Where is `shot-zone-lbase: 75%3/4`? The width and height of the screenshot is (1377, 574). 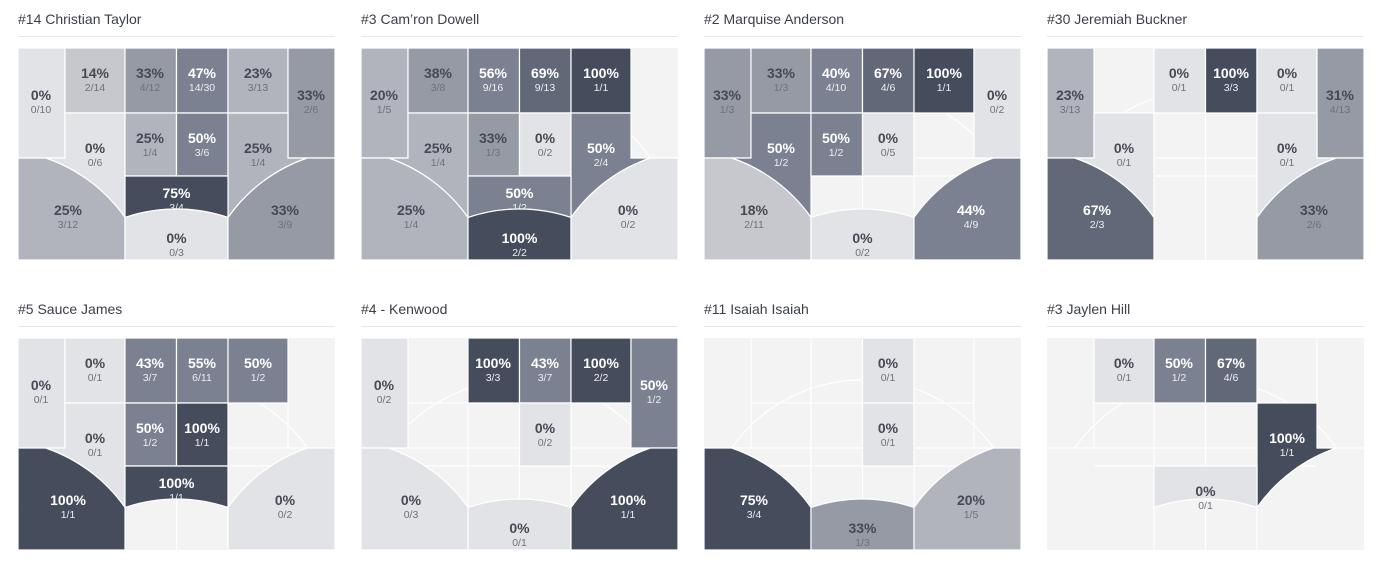 shot-zone-lbase: 75%3/4 is located at coordinates (758, 498).